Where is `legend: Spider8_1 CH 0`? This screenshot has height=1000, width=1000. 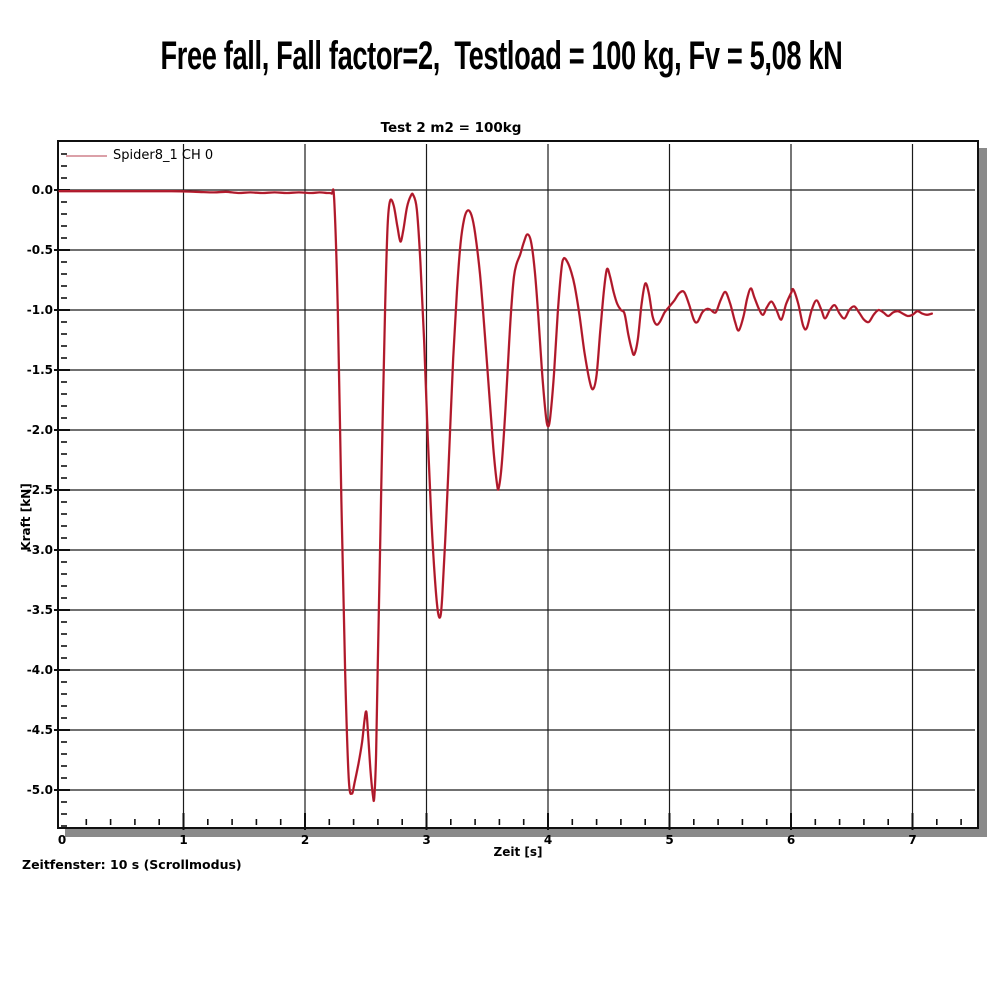
legend: Spider8_1 CH 0 is located at coordinates (139, 156).